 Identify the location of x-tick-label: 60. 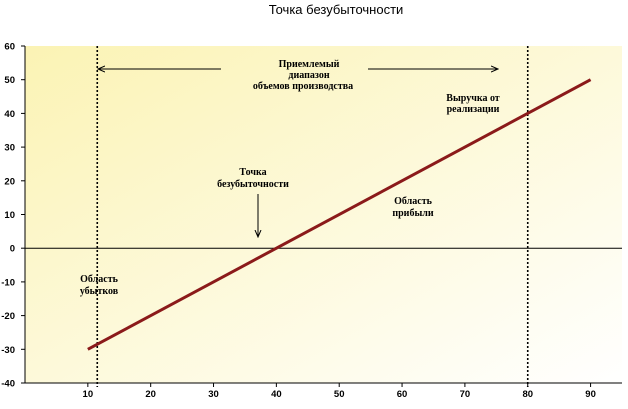
(402, 394).